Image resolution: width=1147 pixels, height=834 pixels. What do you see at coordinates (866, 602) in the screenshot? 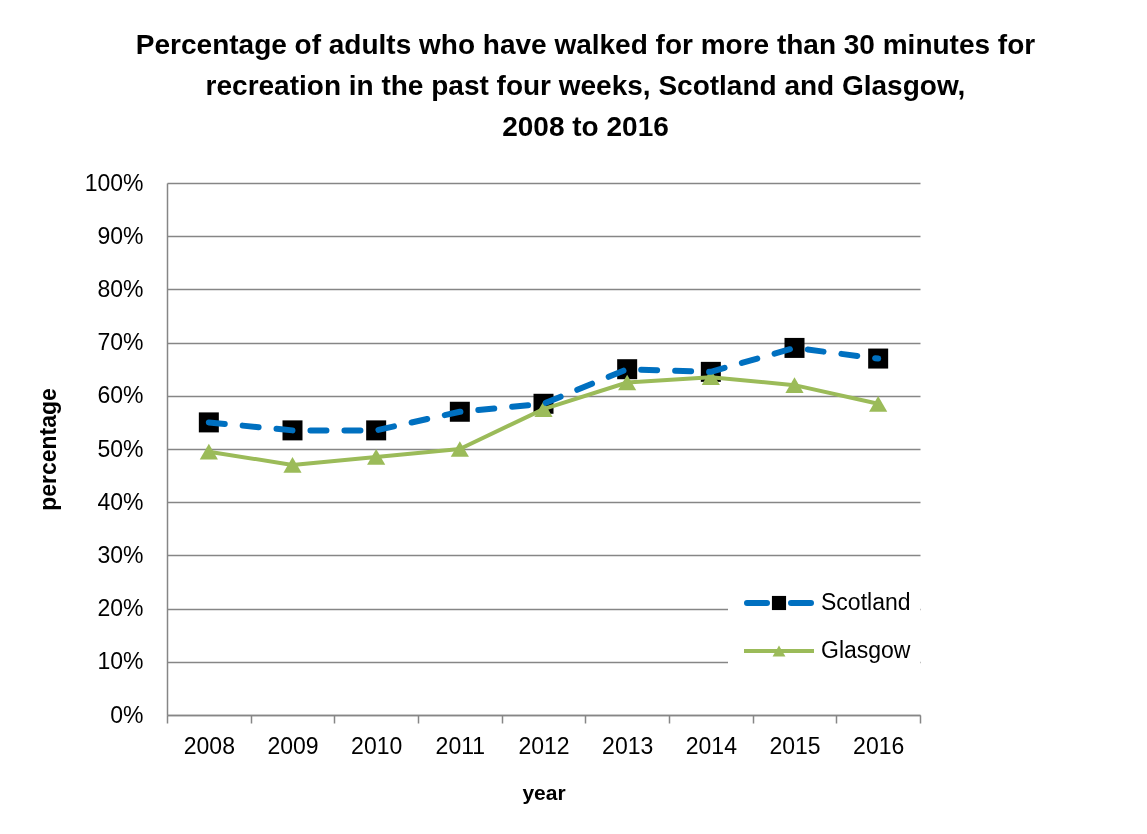
I see `legend-label: Scotland` at bounding box center [866, 602].